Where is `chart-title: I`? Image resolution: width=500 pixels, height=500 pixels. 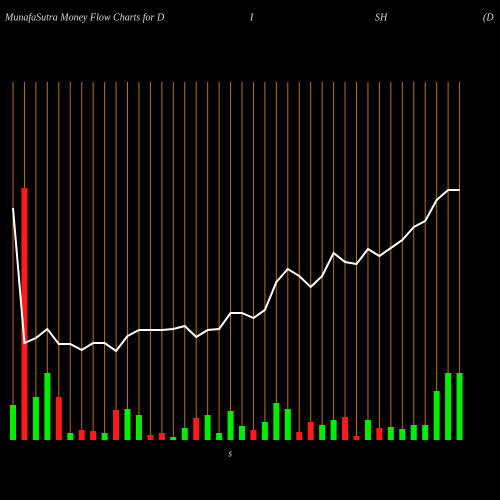 chart-title: I is located at coordinates (251, 17).